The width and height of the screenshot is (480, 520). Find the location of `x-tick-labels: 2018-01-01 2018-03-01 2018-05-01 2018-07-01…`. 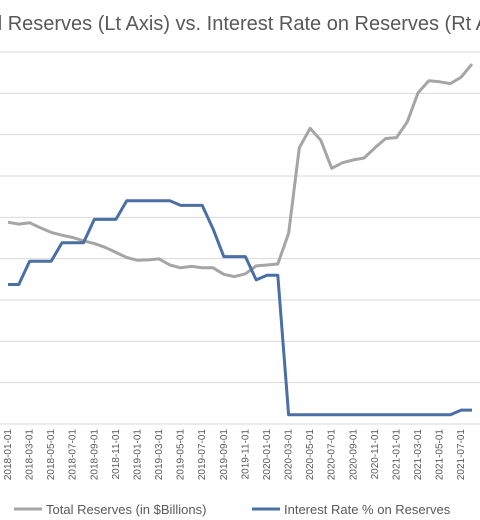

x-tick-labels: 2018-01-01 2018-03-01 2018-05-01 2018-07-01… is located at coordinates (235, 455).